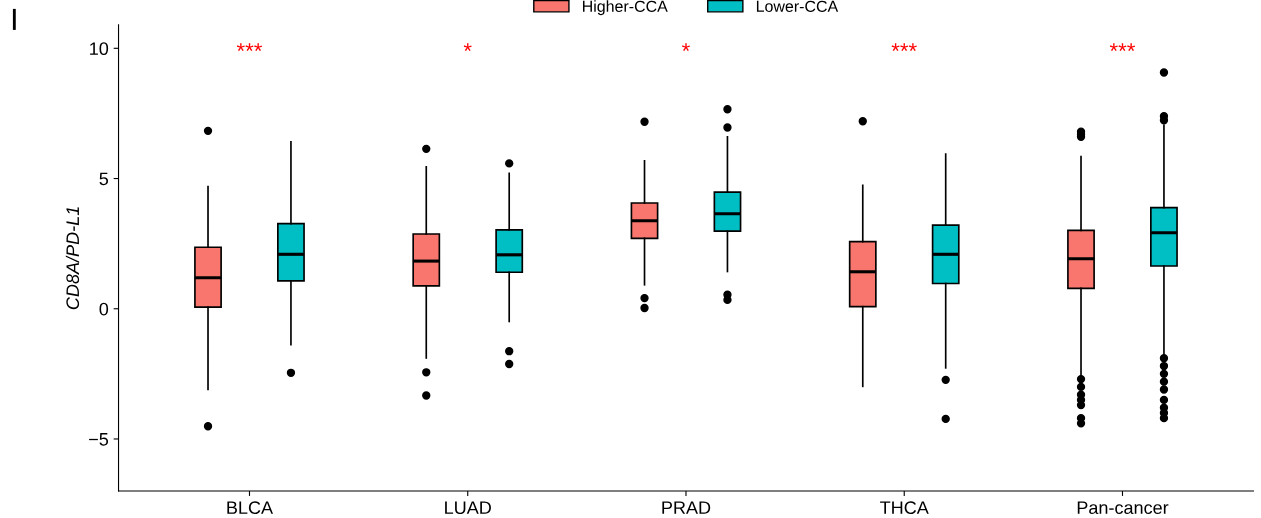 Image resolution: width=1261 pixels, height=518 pixels. Describe the element at coordinates (468, 508) in the screenshot. I see `x-tick-label: LUAD` at that location.